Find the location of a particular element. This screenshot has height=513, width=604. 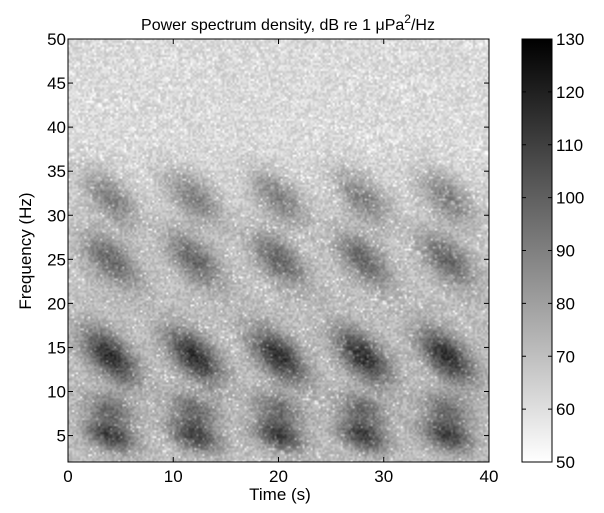

title-pa: Pa is located at coordinates (395, 25).